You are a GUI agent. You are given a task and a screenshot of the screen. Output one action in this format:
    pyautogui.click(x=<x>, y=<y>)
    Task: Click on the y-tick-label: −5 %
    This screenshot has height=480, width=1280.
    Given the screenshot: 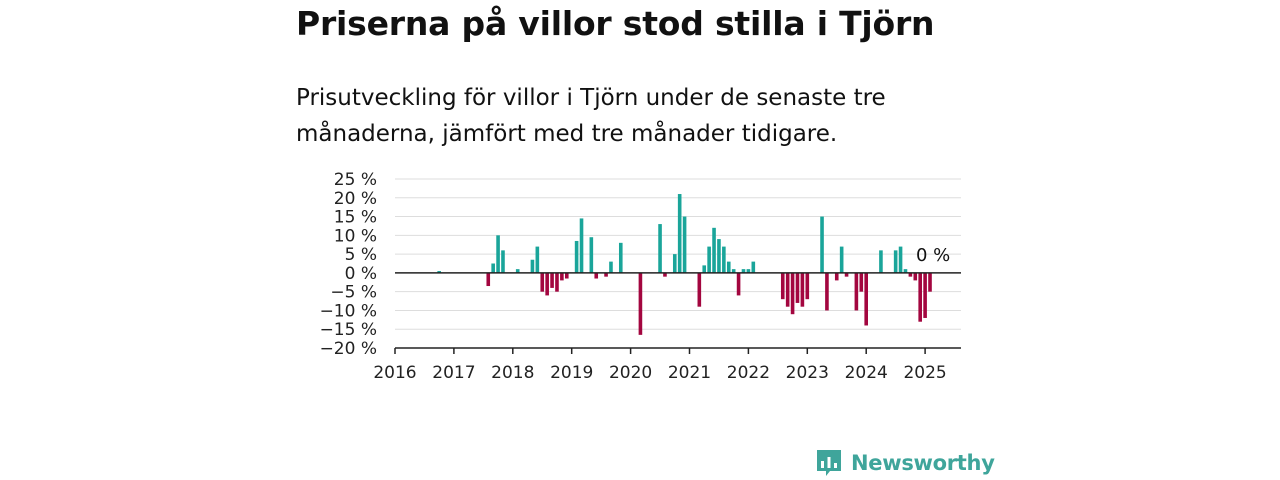 What is the action you would take?
    pyautogui.click(x=353, y=293)
    